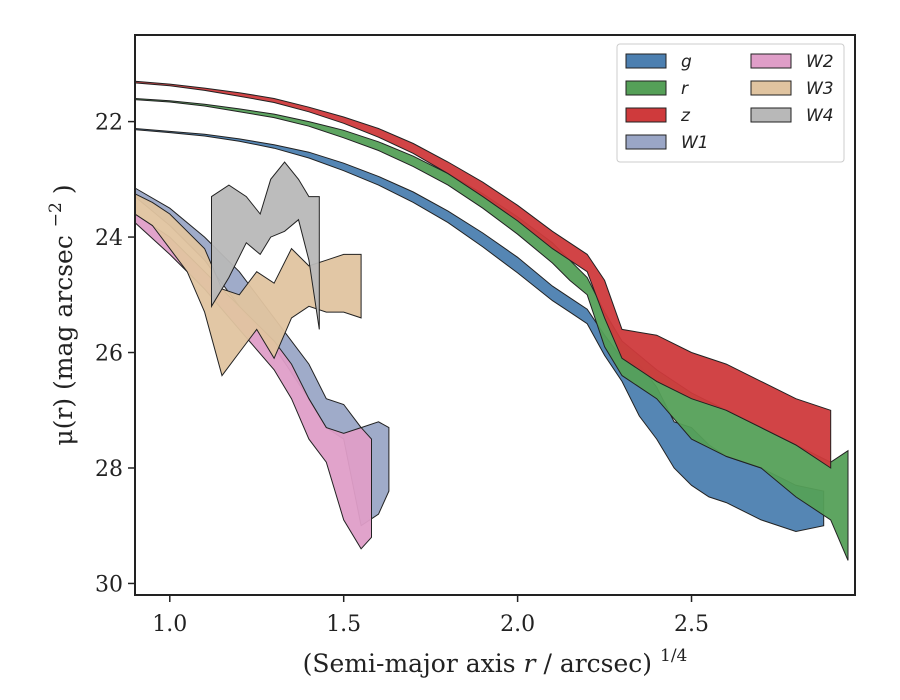 This screenshot has height=700, width=900. I want to click on legend-label-w3: W3, so click(820, 89).